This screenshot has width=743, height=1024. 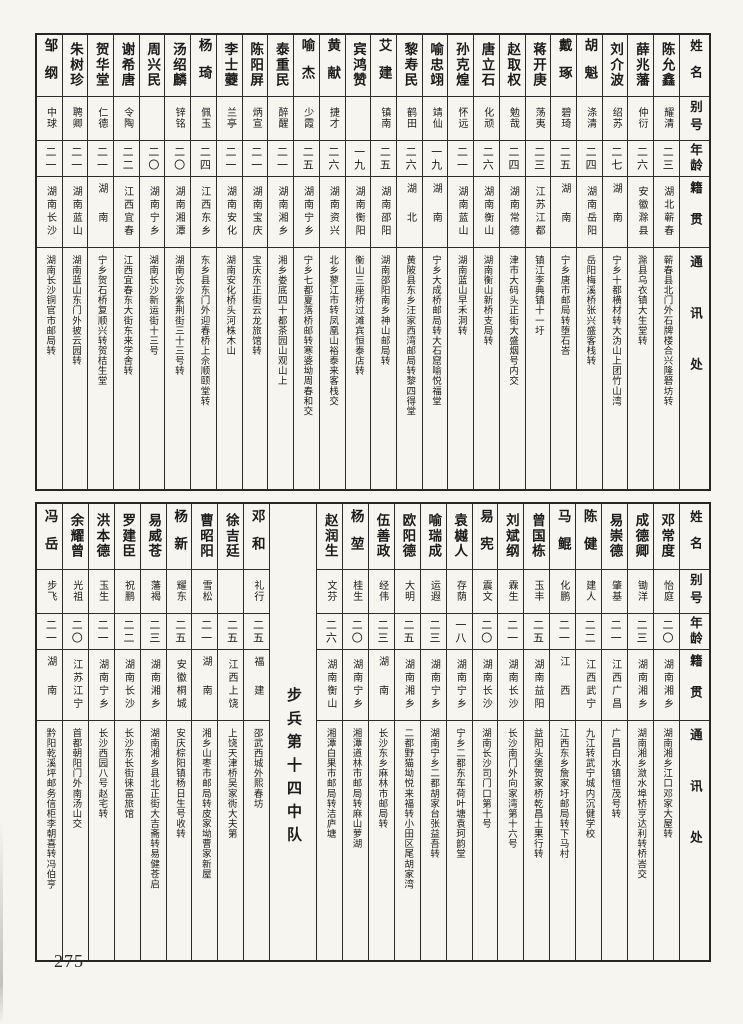 I want to click on address-cell: 黄陂县东乡汪家西湾邮局转黎四得堂, so click(x=410, y=336).